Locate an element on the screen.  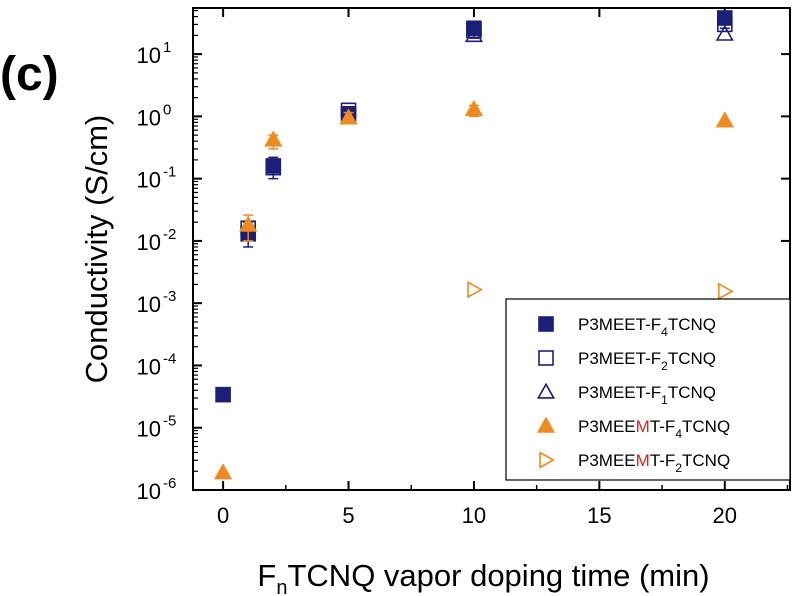
series-s5 is located at coordinates (600, 290).